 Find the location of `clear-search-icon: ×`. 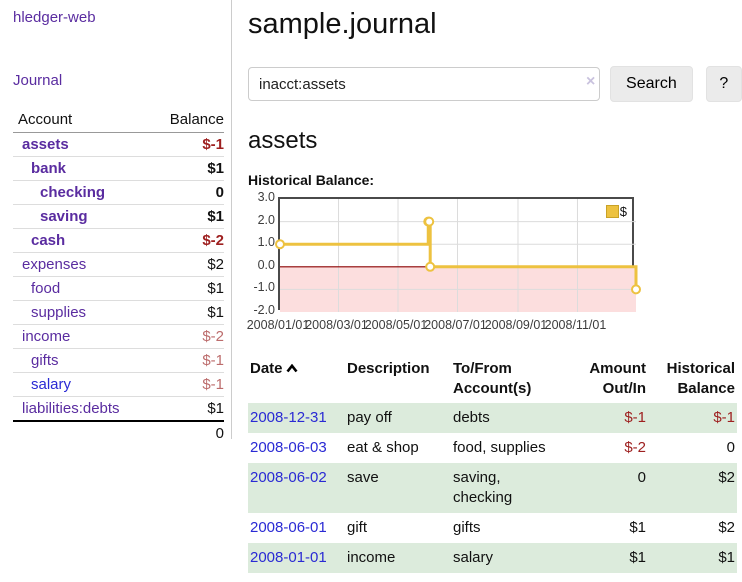

clear-search-icon: × is located at coordinates (591, 81).